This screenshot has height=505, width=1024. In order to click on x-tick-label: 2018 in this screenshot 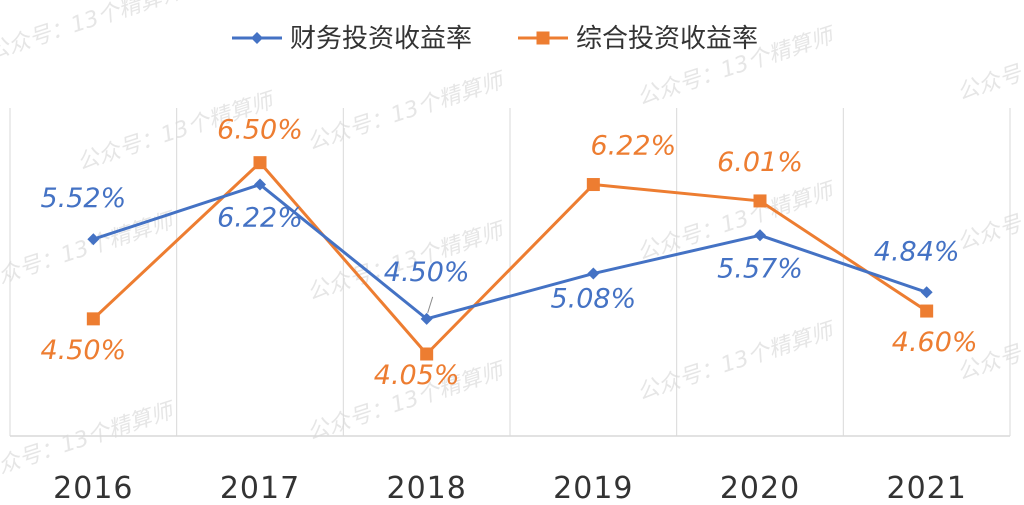, I will do `click(426, 488)`.